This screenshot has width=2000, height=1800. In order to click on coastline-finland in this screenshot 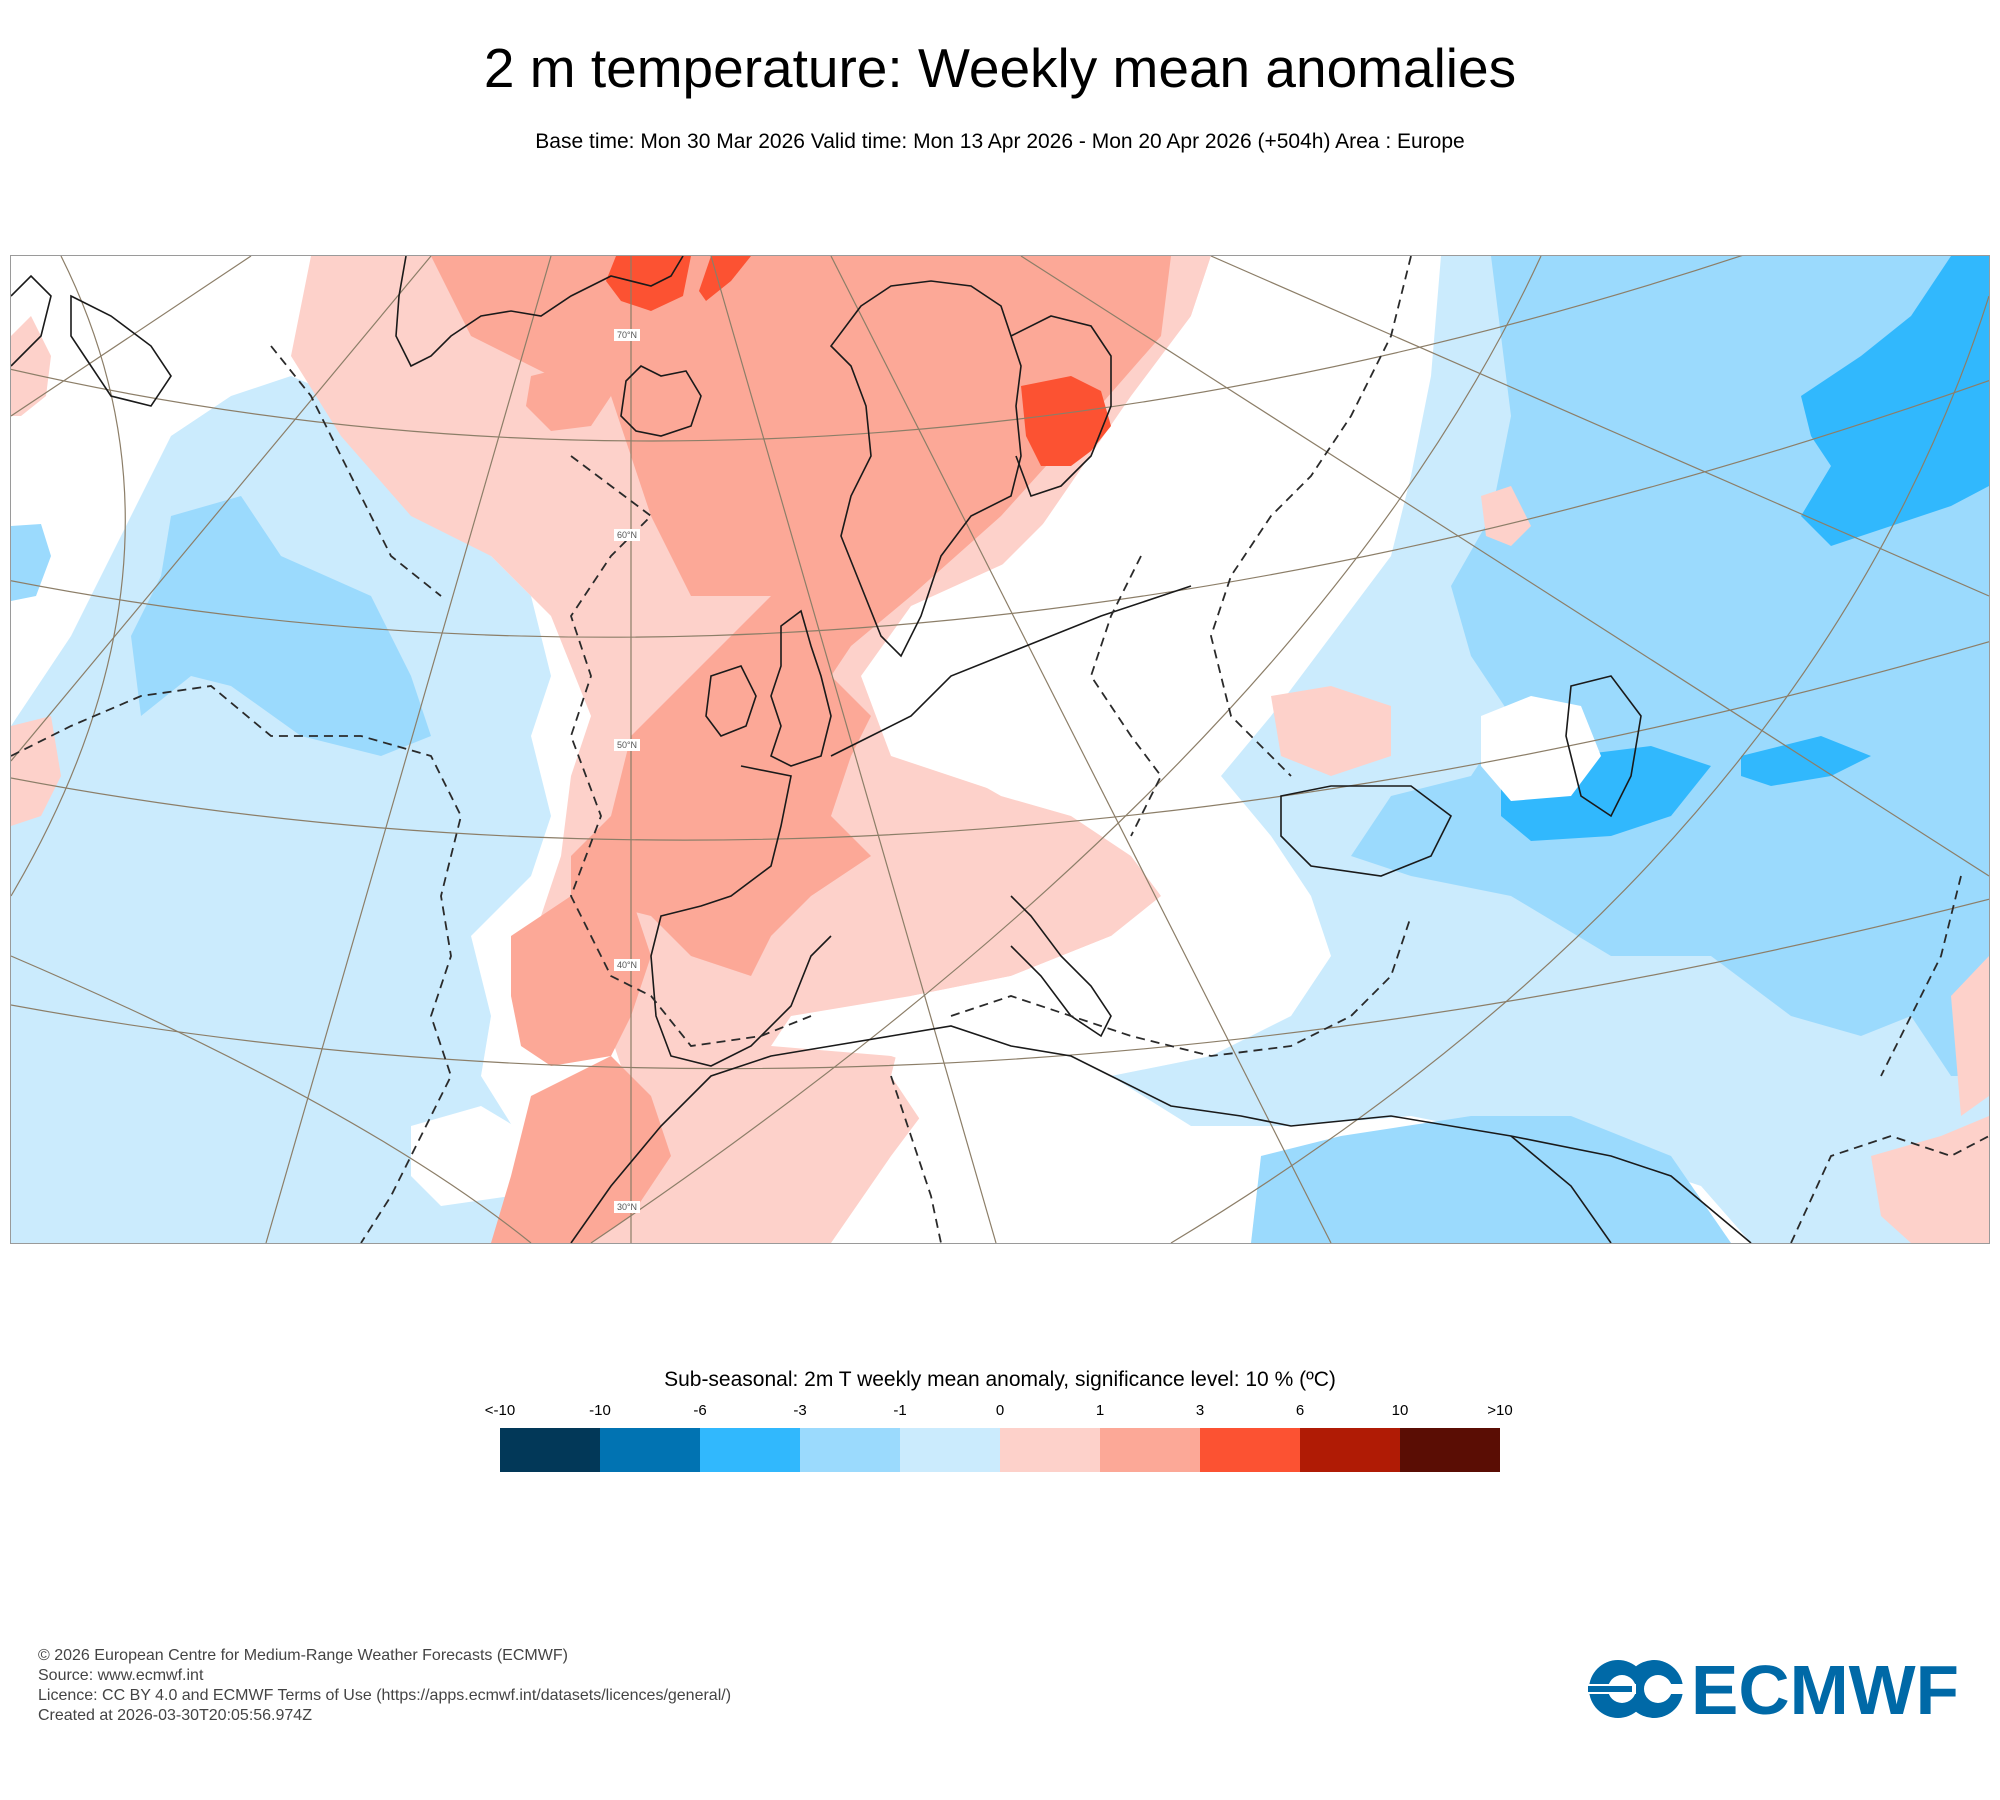, I will do `click(1061, 406)`.